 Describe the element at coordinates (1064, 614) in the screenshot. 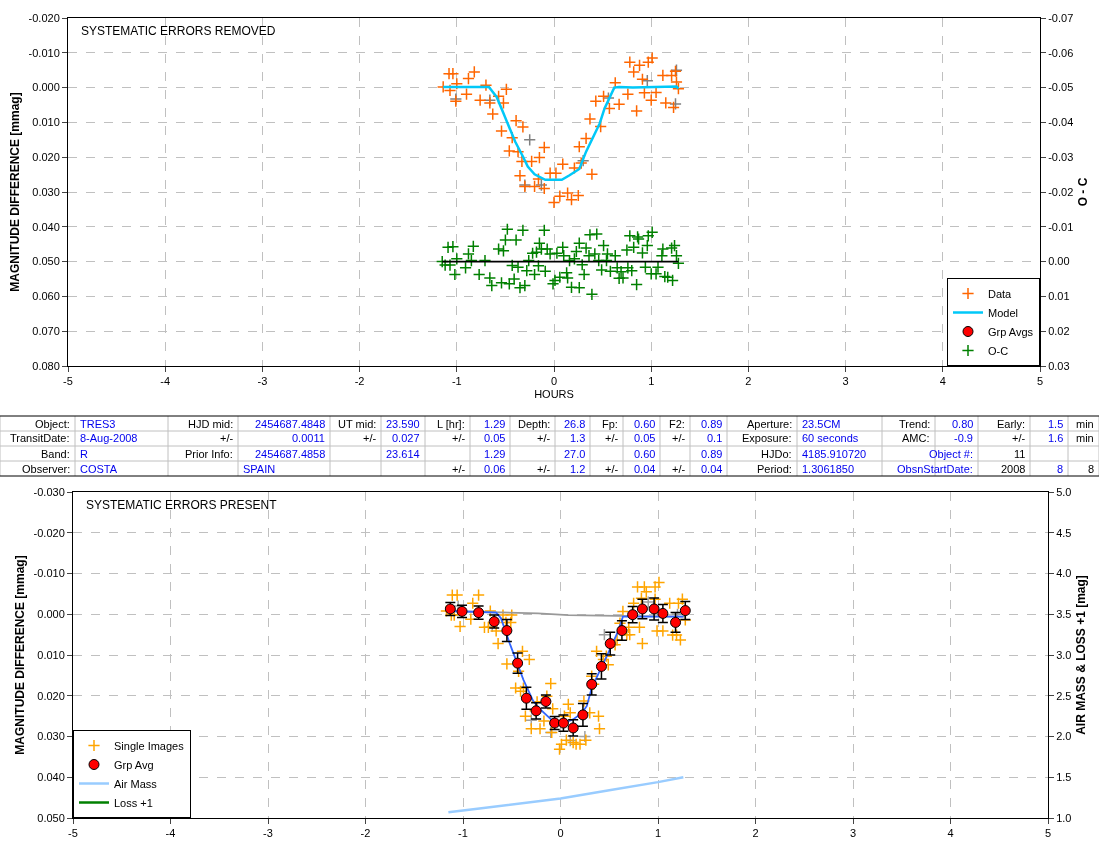

I see `y2-tick-label: 3.5` at that location.